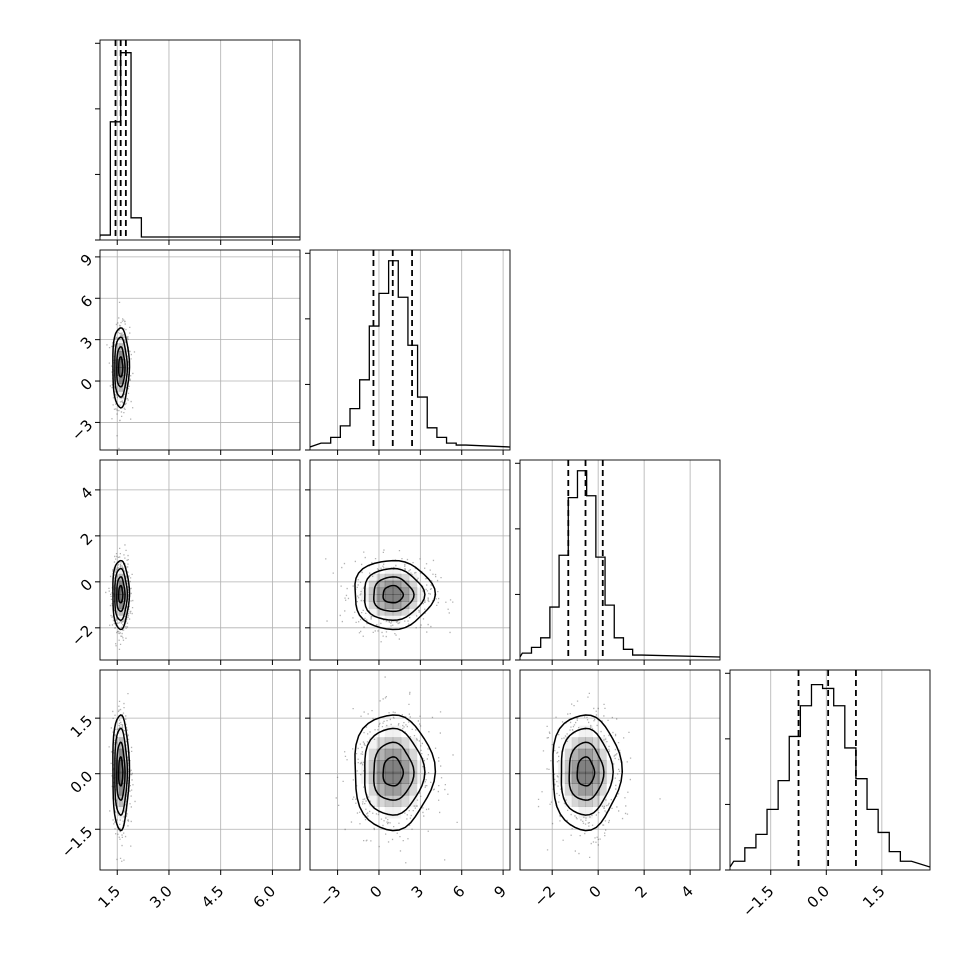  What do you see at coordinates (830, 775) in the screenshot?
I see `histogram-step` at bounding box center [830, 775].